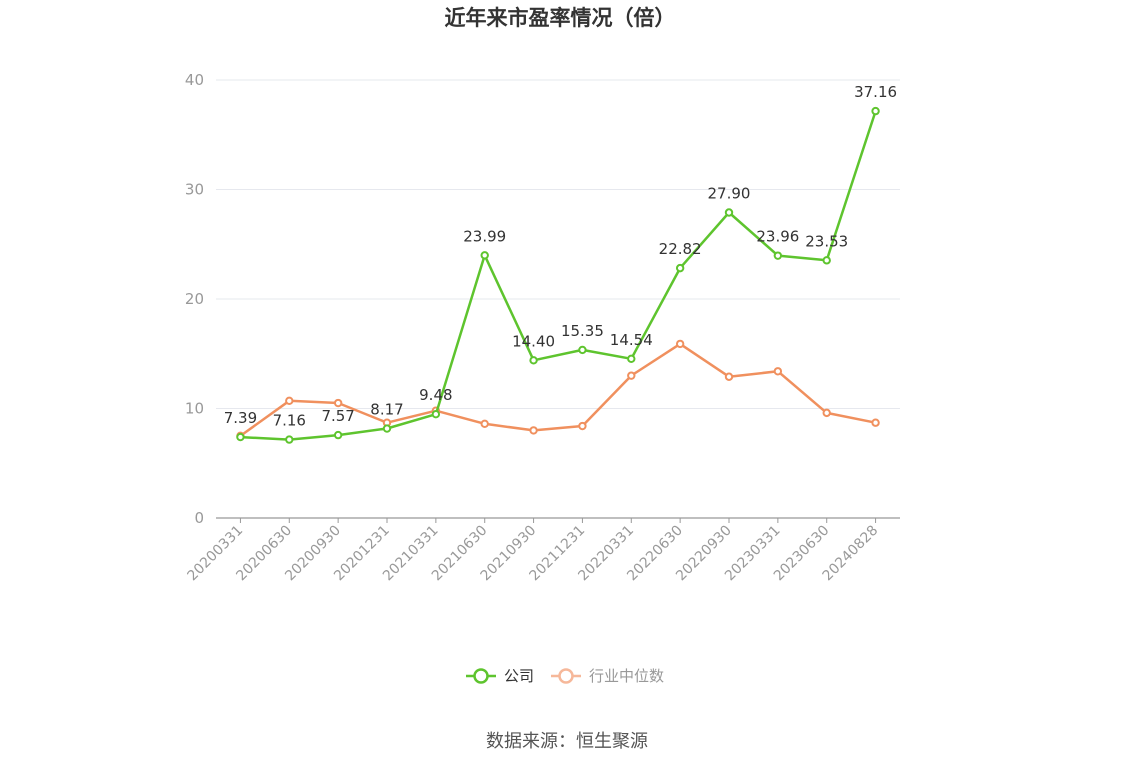 This screenshot has height=766, width=1134. Describe the element at coordinates (777, 237) in the screenshot. I see `data-label: 23.96` at that location.